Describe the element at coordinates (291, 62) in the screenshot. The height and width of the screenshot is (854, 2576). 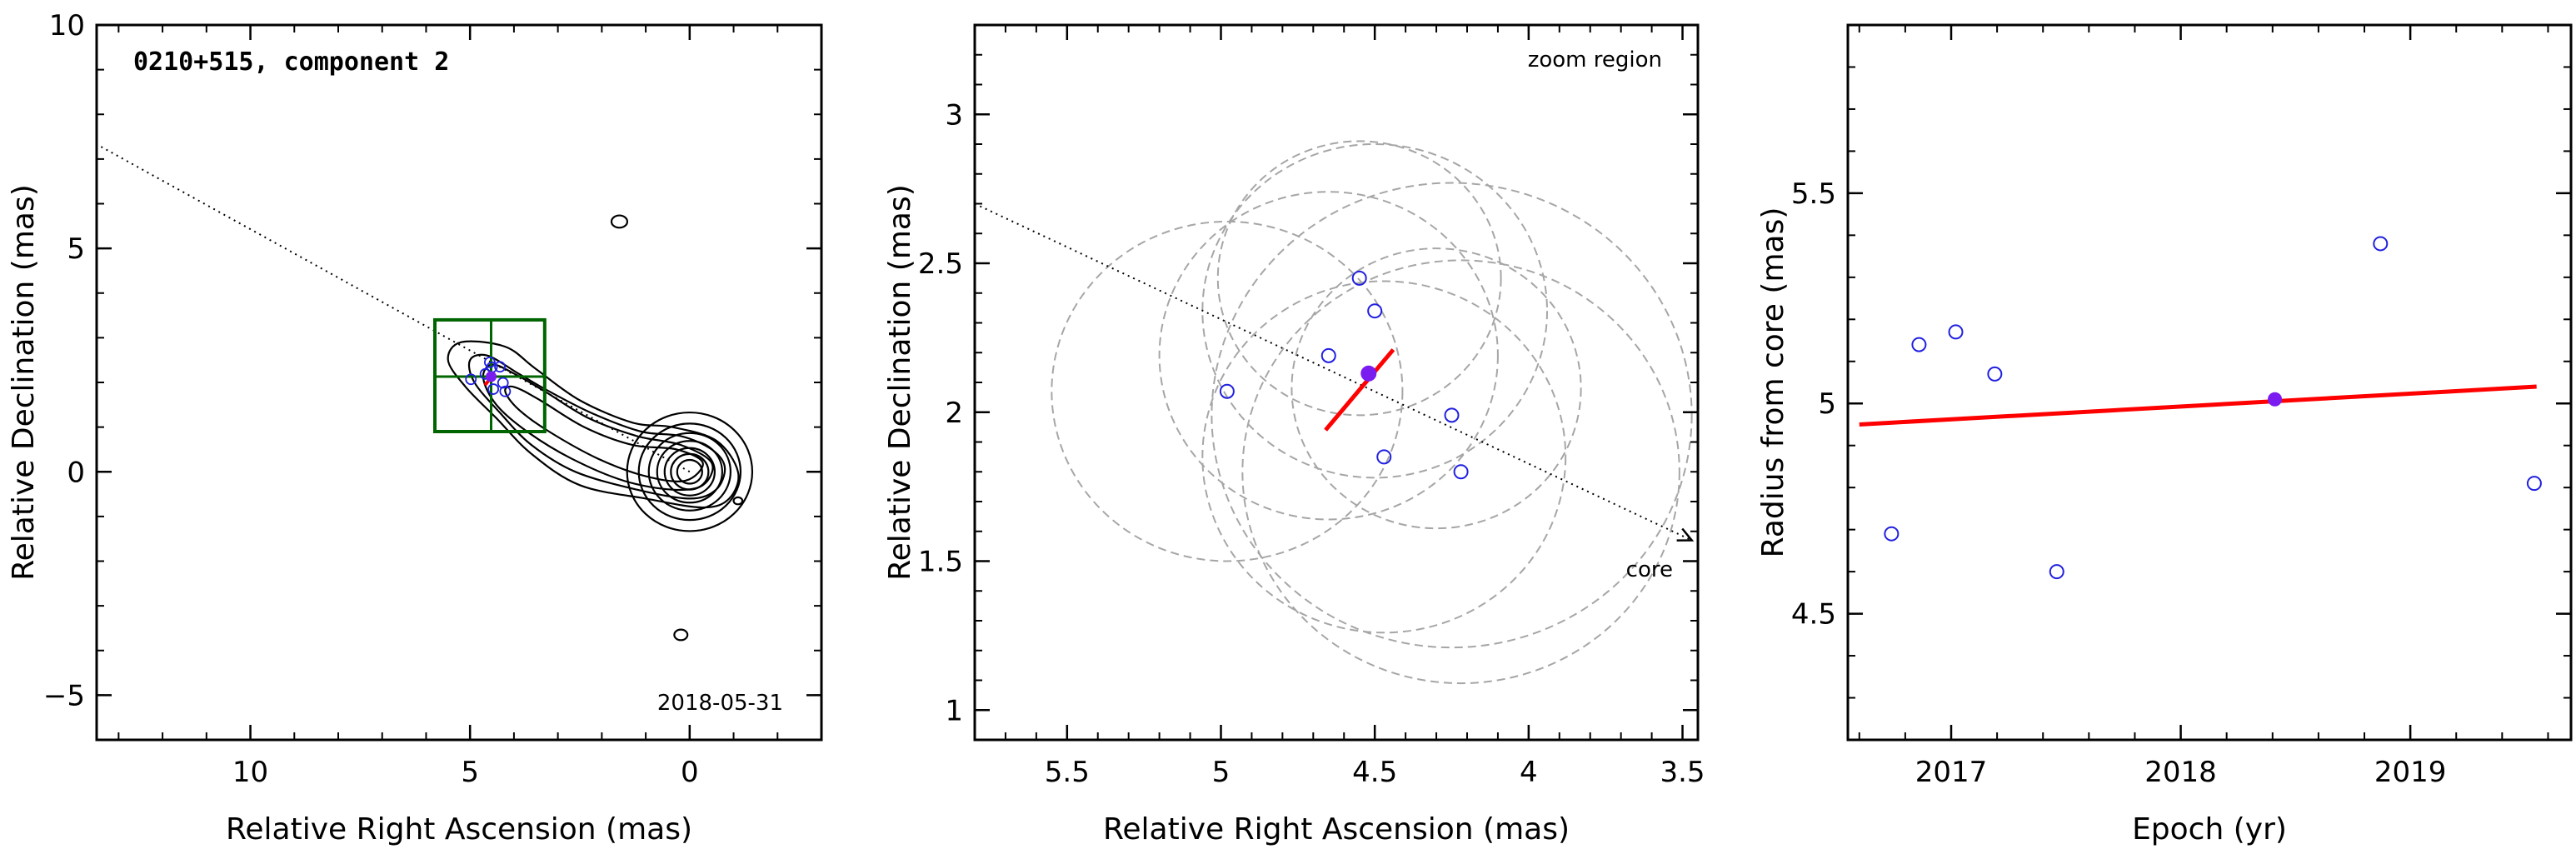
I see `map-title: 0210+515, component 2` at that location.